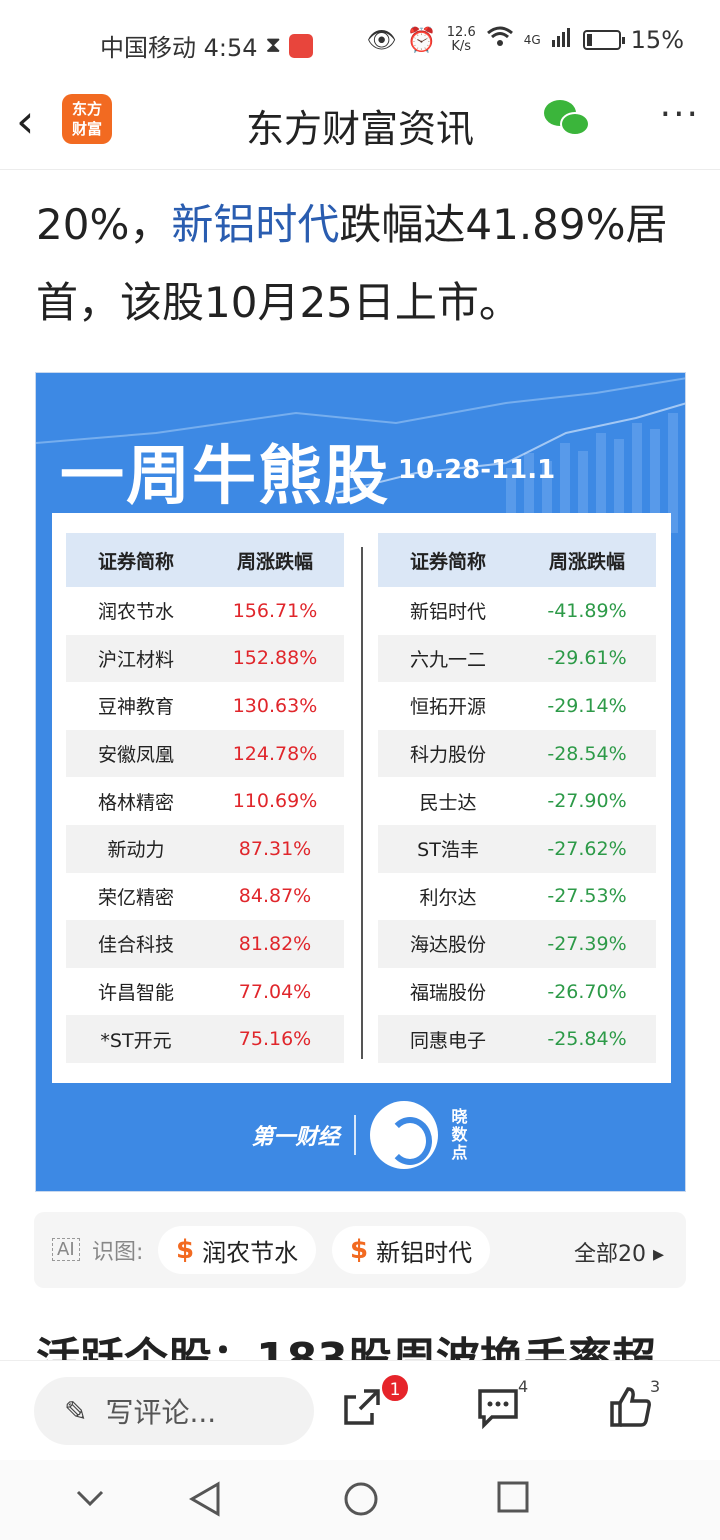 This screenshot has width=720, height=1540. What do you see at coordinates (205, 897) in the screenshot?
I see `table-row: 荣亿精密 84.87%` at bounding box center [205, 897].